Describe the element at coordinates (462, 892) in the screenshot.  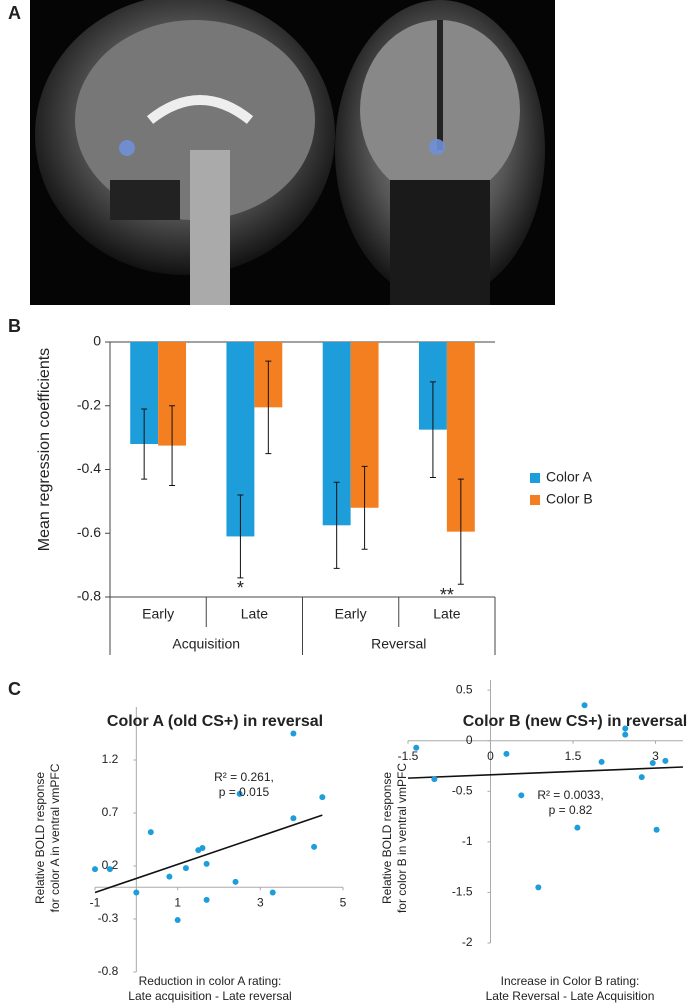
I see `y-tick-label: -1.5` at that location.